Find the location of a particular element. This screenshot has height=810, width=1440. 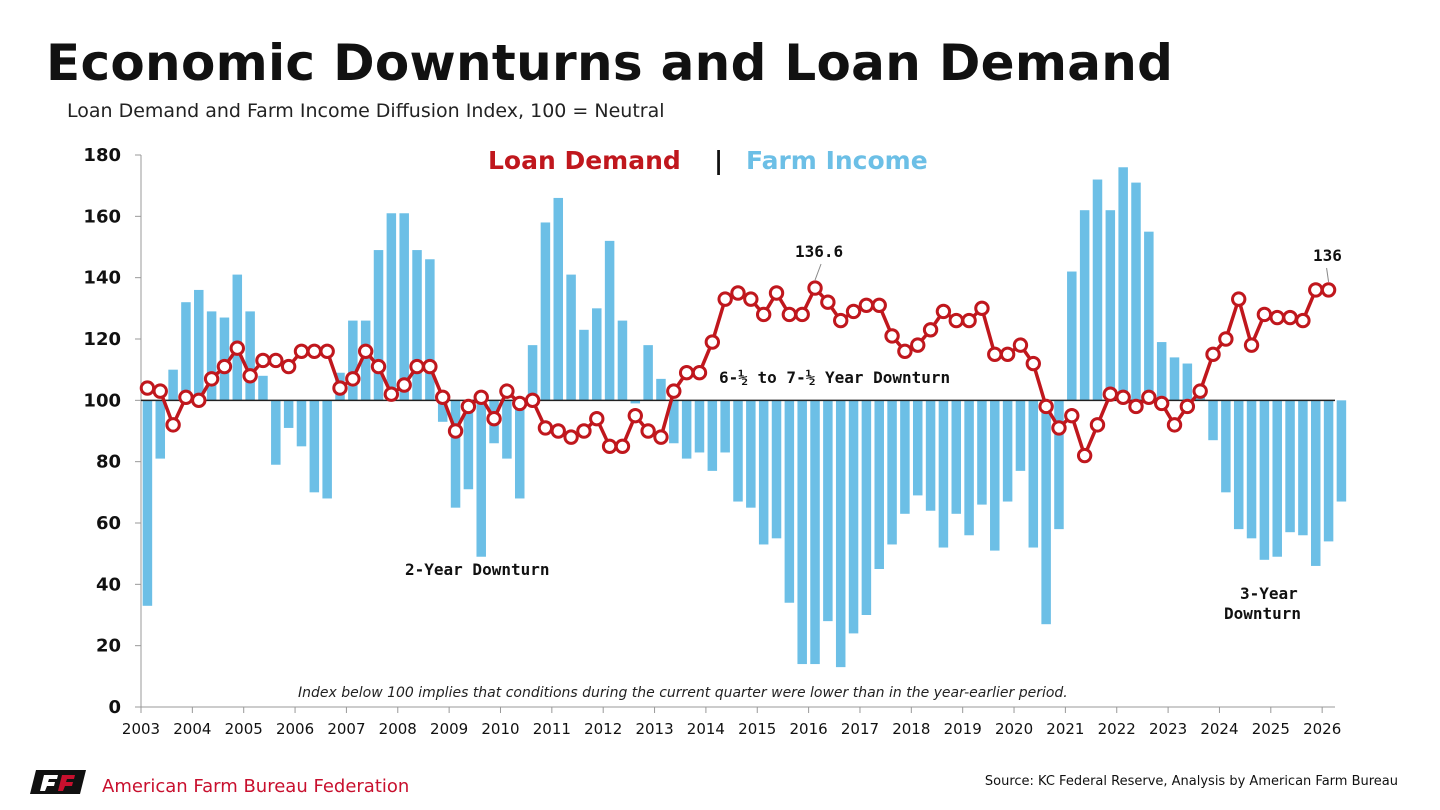

x-tick-label: 2017 is located at coordinates (860, 729).